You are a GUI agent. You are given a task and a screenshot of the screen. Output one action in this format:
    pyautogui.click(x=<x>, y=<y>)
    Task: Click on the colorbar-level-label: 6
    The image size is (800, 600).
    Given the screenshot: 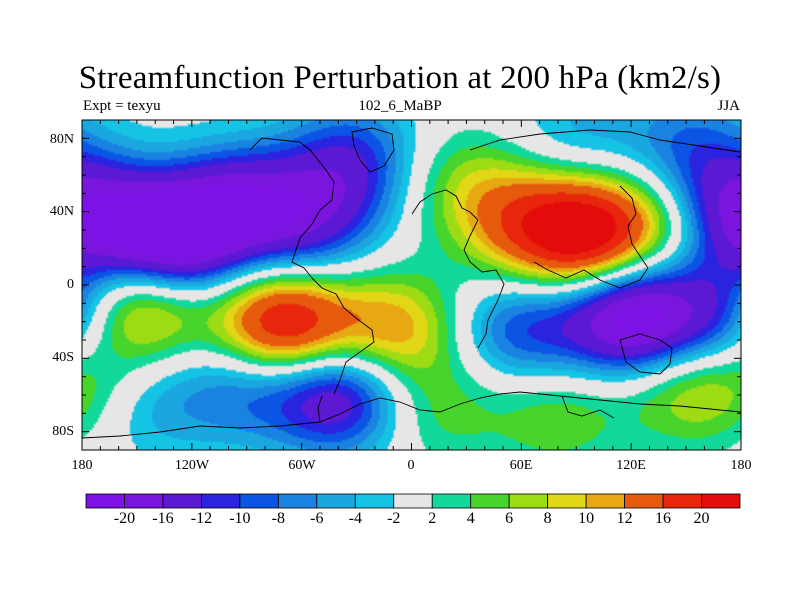 What is the action you would take?
    pyautogui.click(x=509, y=518)
    